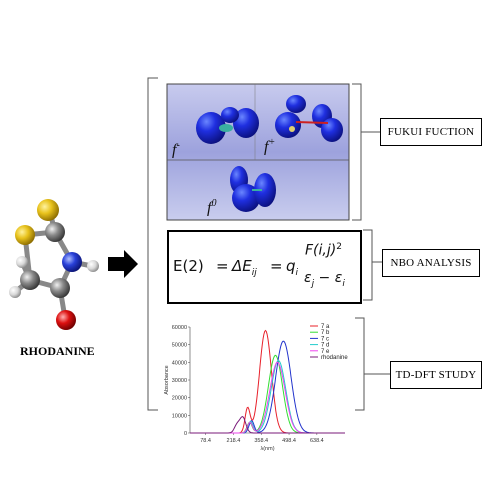 The width and height of the screenshot is (500, 500). Describe the element at coordinates (176, 149) in the screenshot. I see `fukui-f-minus-label: f-` at that location.